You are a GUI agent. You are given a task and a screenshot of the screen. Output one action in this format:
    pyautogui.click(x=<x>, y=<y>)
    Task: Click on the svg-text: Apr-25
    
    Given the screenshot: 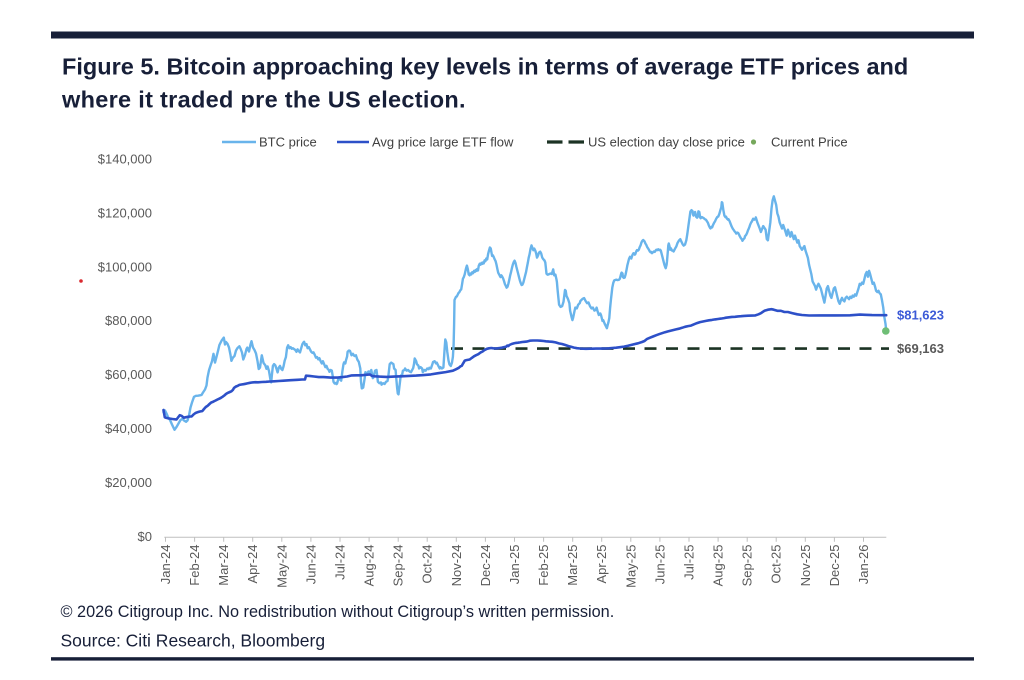 What is the action you would take?
    pyautogui.click(x=601, y=564)
    